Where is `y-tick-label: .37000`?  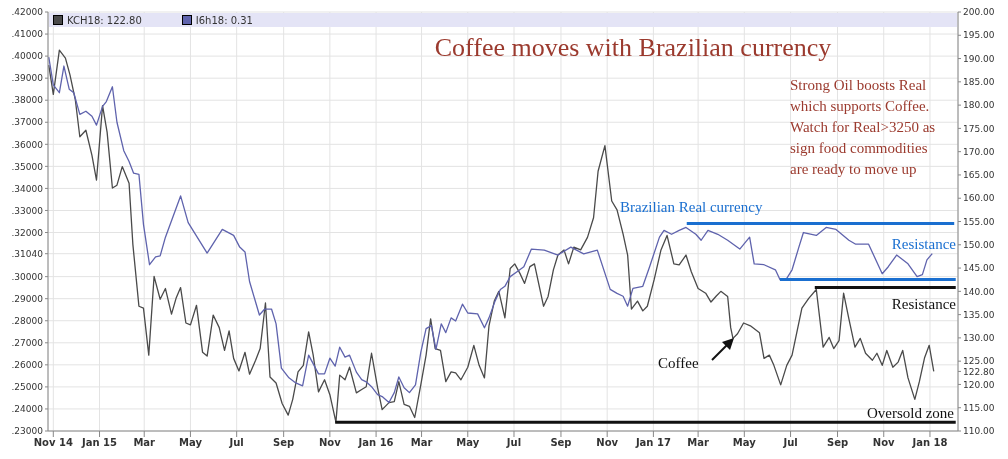
y-tick-label: .37000 is located at coordinates (27, 122).